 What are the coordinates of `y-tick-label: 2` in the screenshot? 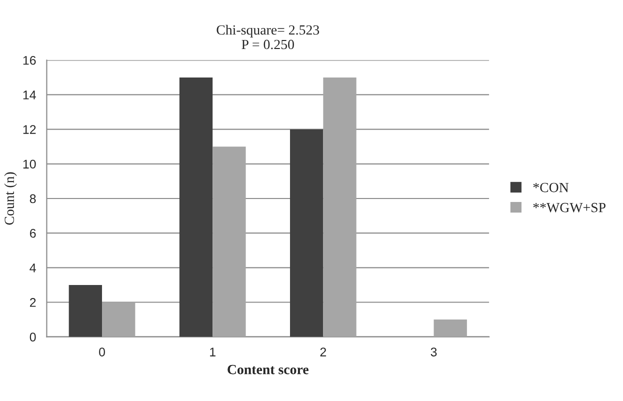 It's located at (33, 302).